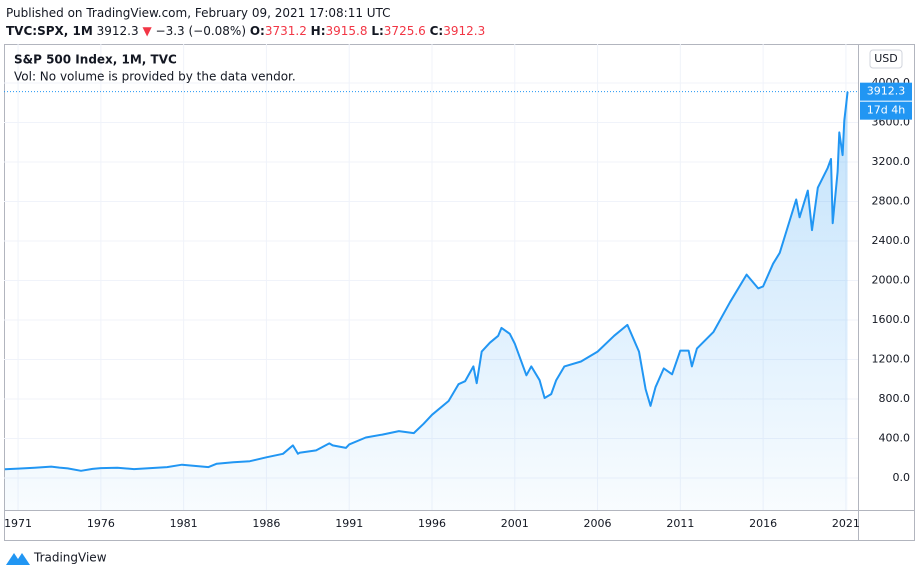 The height and width of the screenshot is (576, 920). What do you see at coordinates (117, 31) in the screenshot?
I see `last: 3912.3` at bounding box center [117, 31].